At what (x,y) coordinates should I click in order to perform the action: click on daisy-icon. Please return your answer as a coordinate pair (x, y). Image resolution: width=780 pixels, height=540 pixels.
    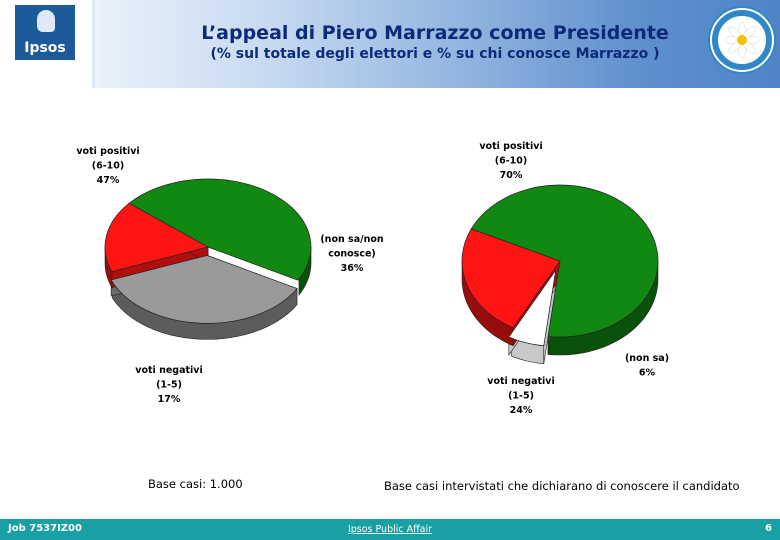
    Looking at the image, I should click on (742, 40).